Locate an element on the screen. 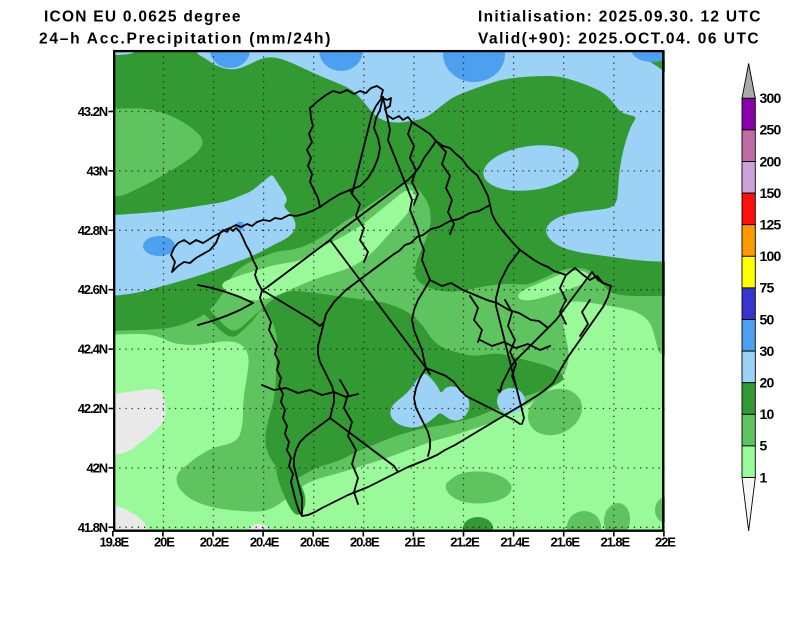 The width and height of the screenshot is (800, 618). svg-text: 43.2N is located at coordinates (93, 111).